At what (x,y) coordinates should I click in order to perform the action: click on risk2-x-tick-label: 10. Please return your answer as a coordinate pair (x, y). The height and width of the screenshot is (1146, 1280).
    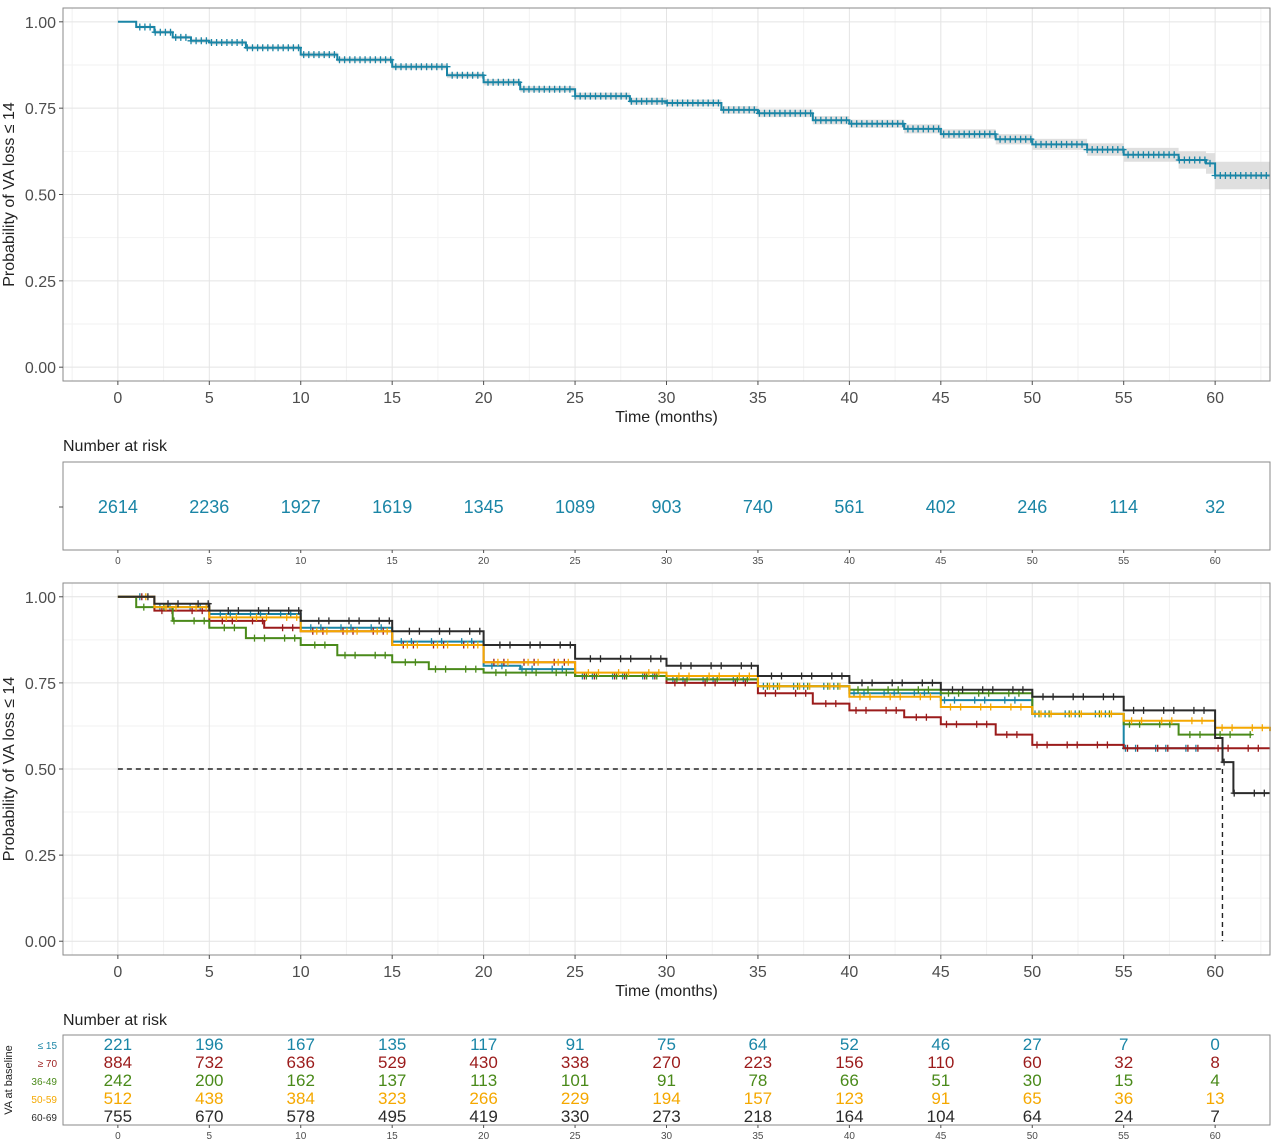
    Looking at the image, I should click on (301, 1136).